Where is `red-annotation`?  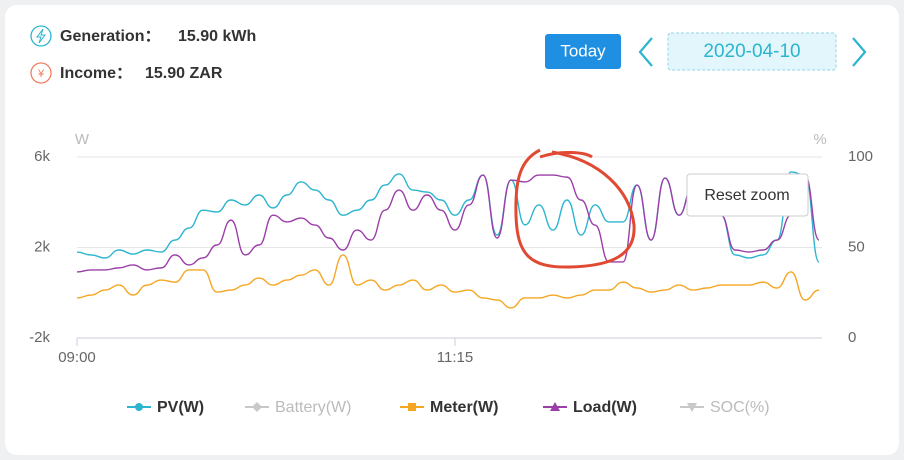 red-annotation is located at coordinates (575, 208).